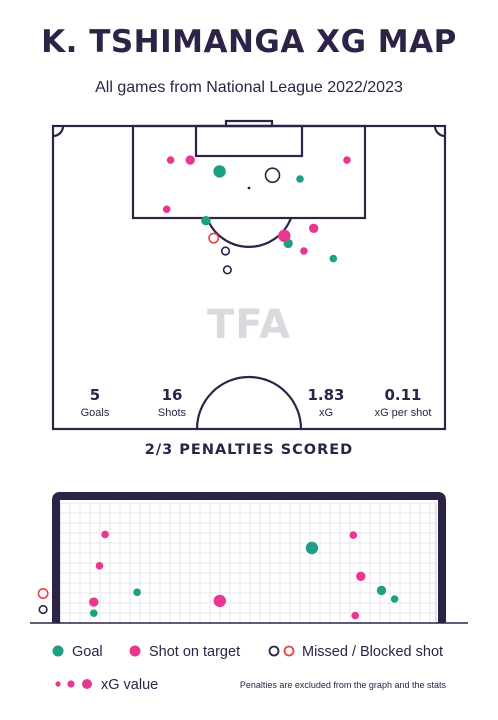 The image size is (498, 720). Describe the element at coordinates (135, 651) in the screenshot. I see `legend-on-target-marker` at that location.